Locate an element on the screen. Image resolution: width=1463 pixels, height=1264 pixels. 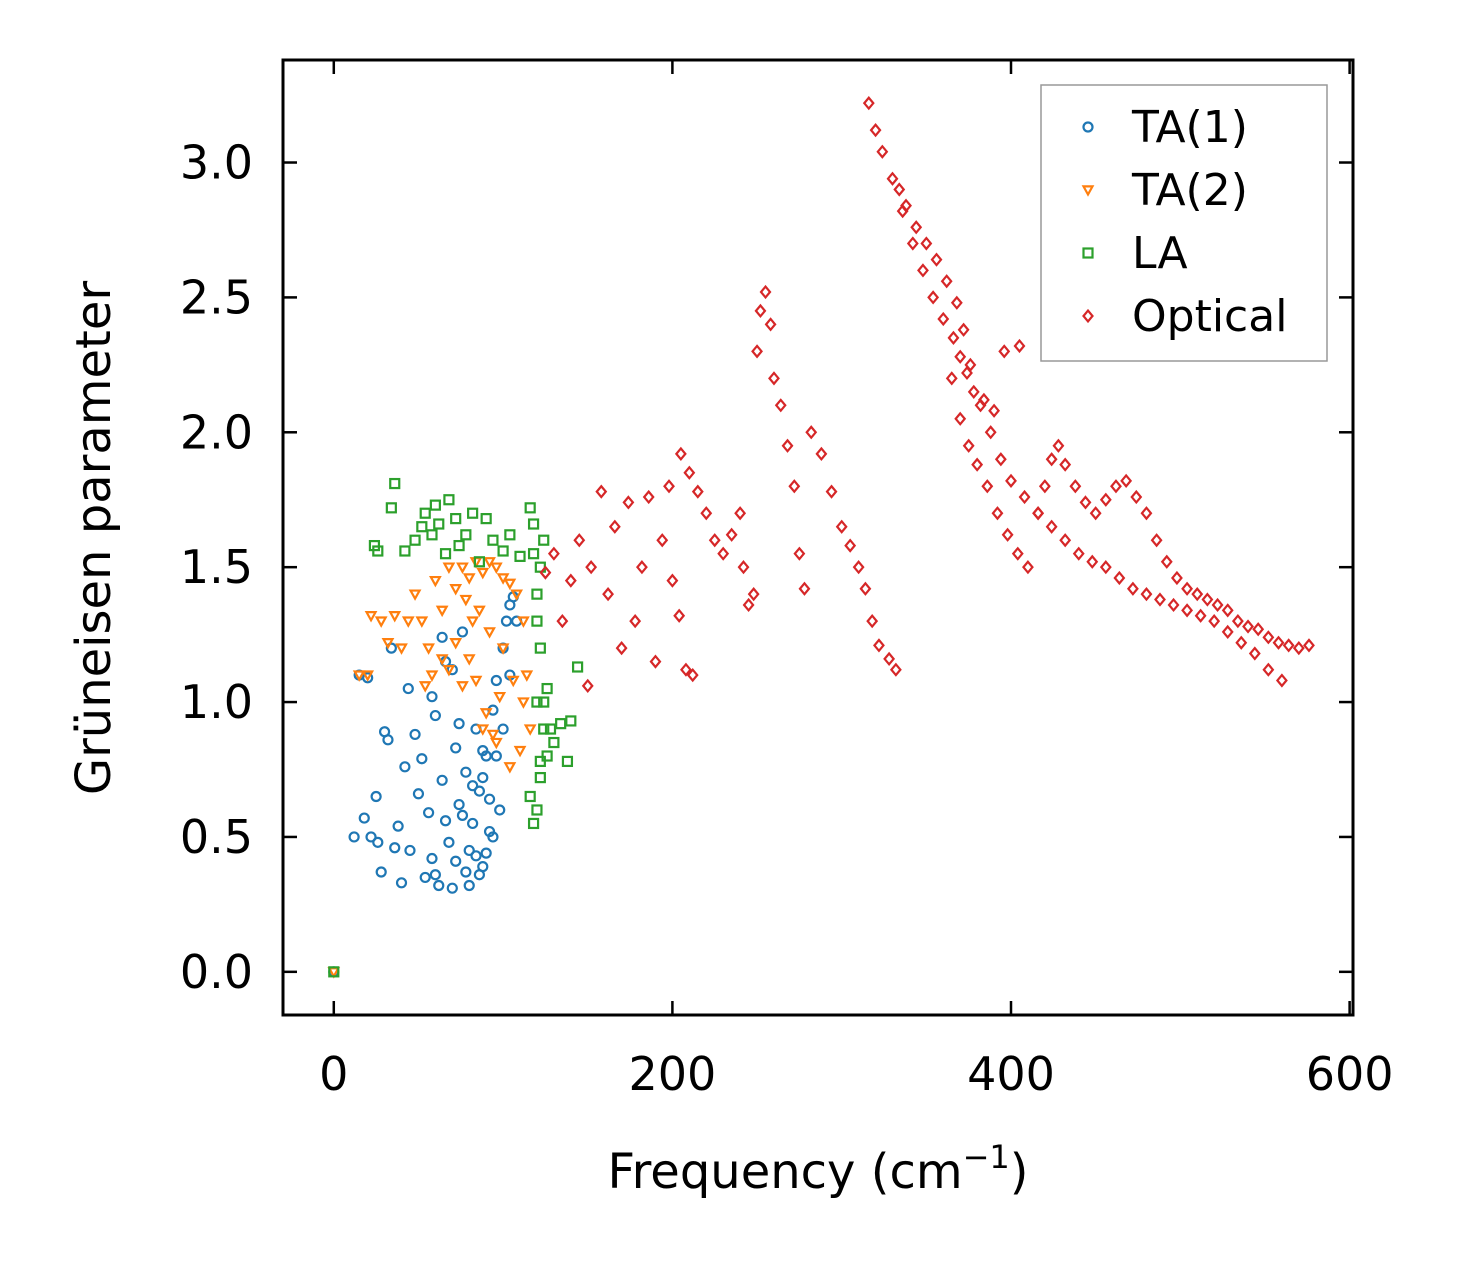
y-tick-label: 3.0 is located at coordinates (216, 163).